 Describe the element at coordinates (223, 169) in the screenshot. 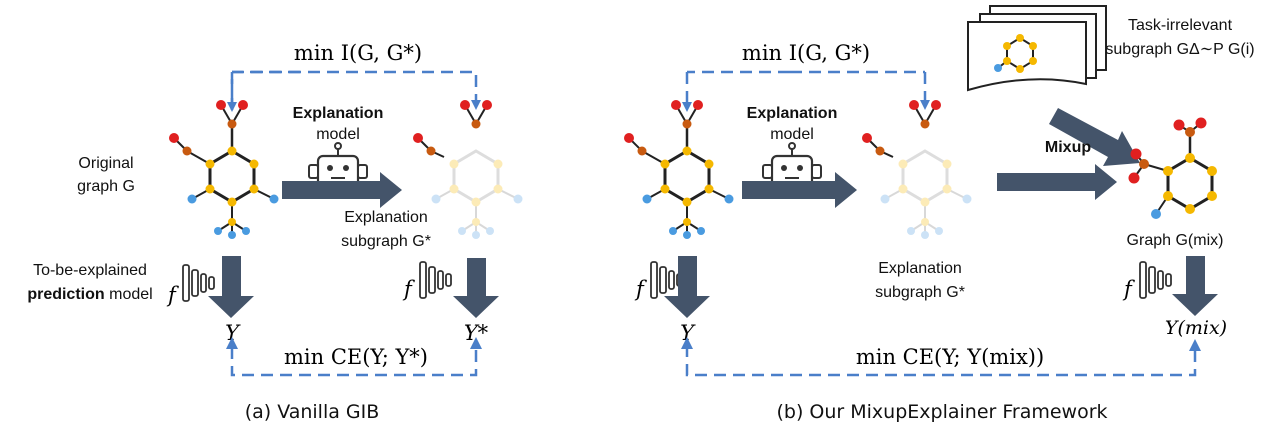

I see `original-graph` at that location.